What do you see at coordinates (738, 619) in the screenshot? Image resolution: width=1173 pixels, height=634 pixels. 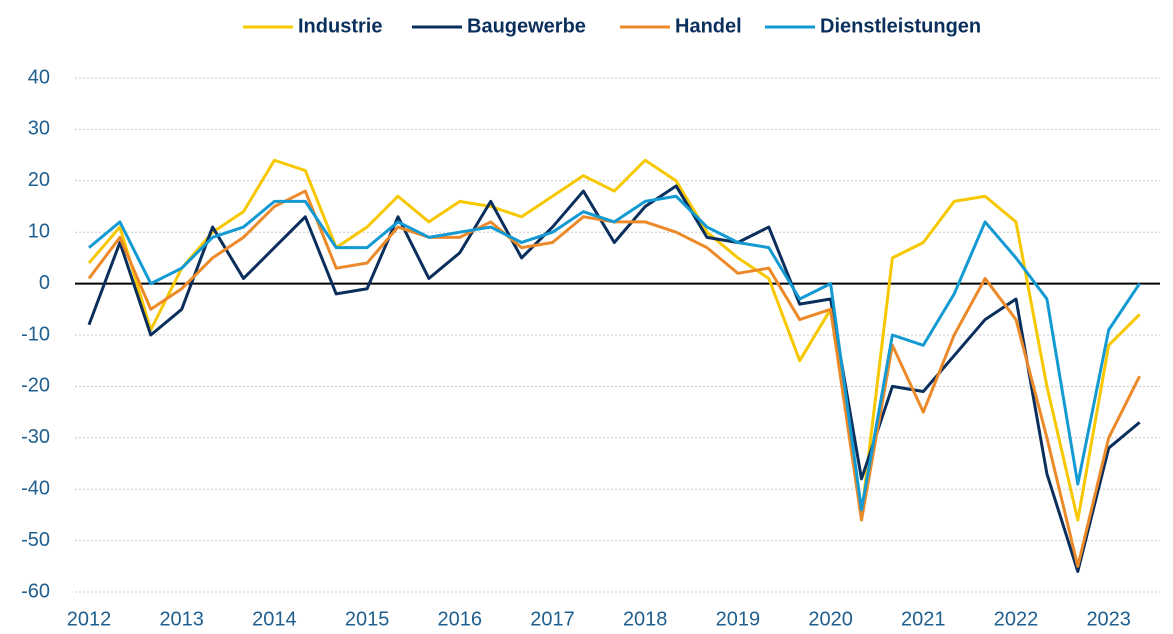 I see `x-tick-label: 2019` at bounding box center [738, 619].